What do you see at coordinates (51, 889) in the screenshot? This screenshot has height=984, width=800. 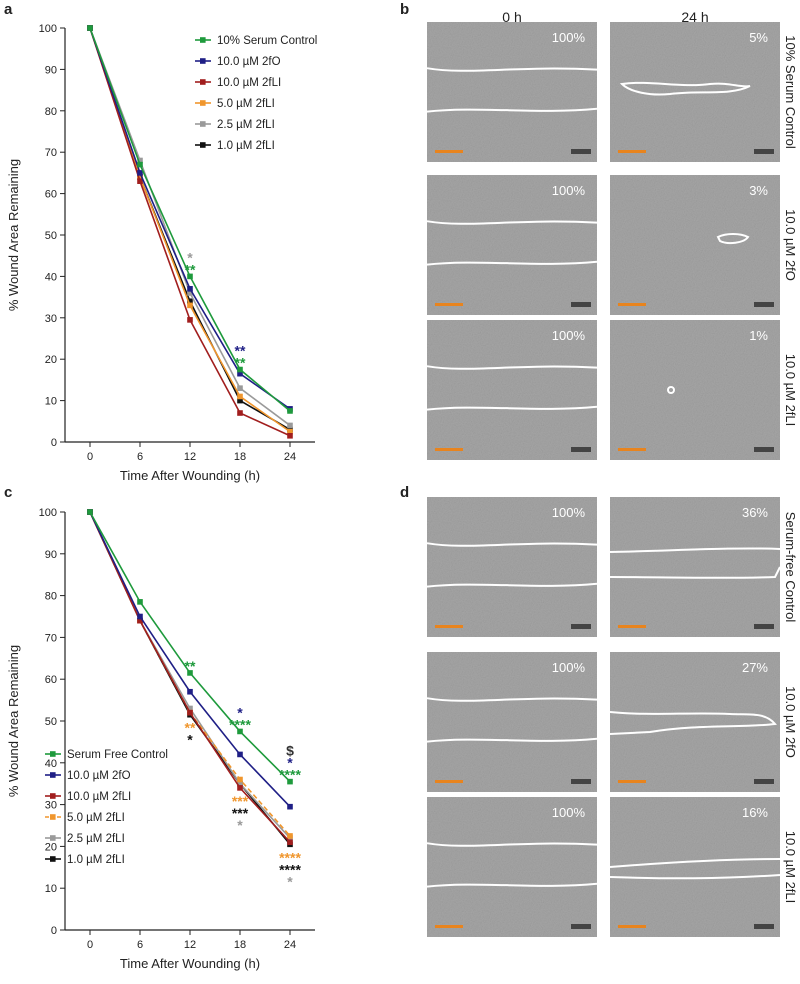 I see `y-tick-label: 10` at bounding box center [51, 889].